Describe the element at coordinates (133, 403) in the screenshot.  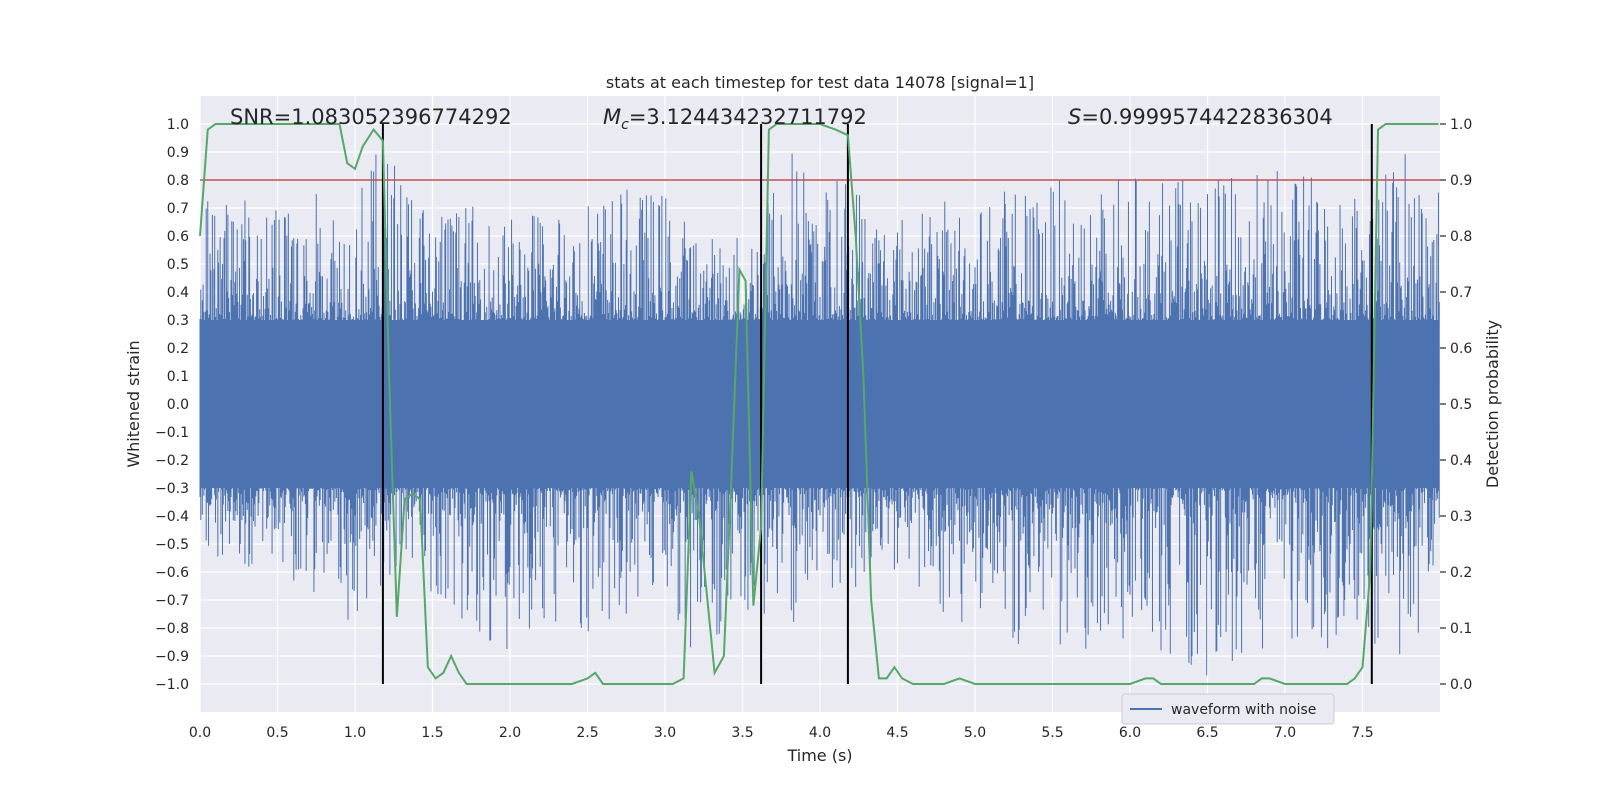
I see `y-axis-label: Whitened strain` at that location.